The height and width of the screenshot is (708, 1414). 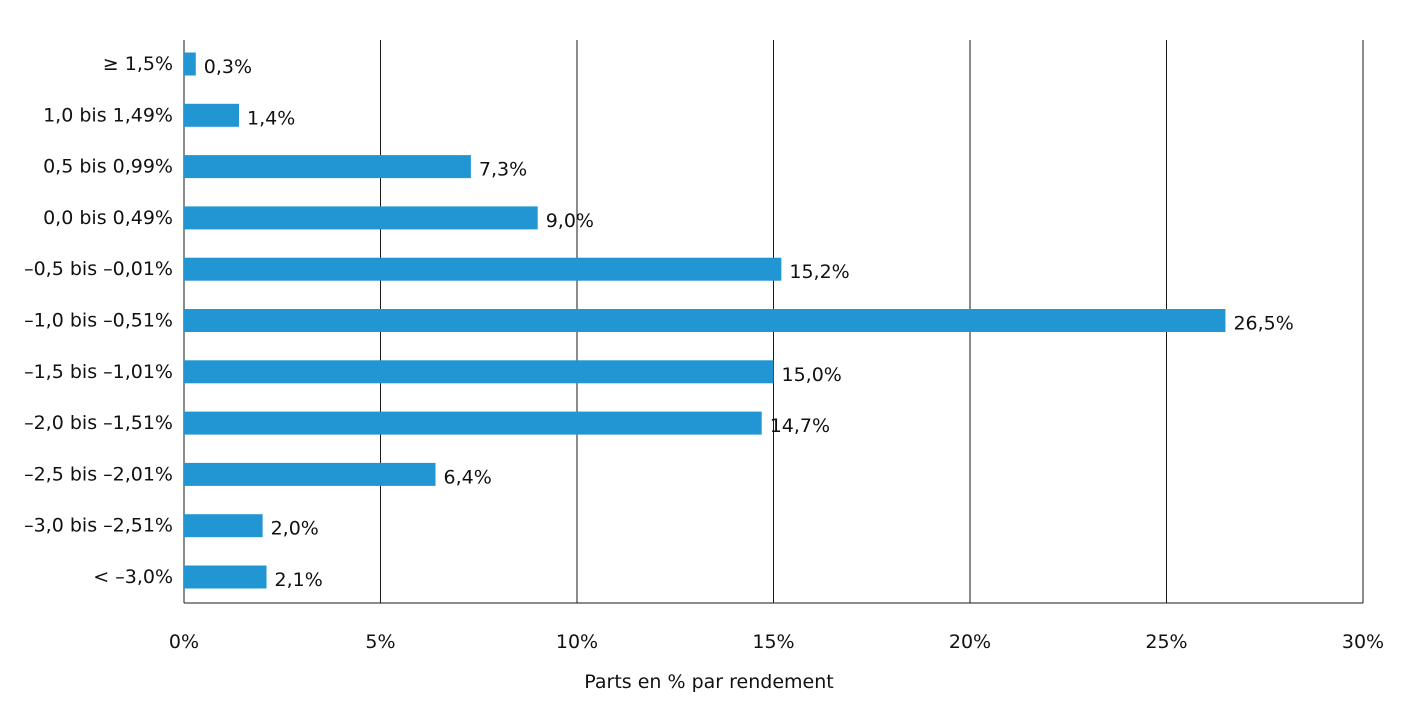 What do you see at coordinates (271, 118) in the screenshot?
I see `data-label: 1,4%` at bounding box center [271, 118].